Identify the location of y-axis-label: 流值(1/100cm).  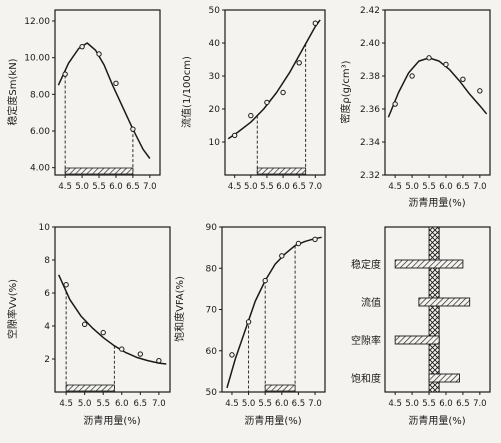
(186, 92).